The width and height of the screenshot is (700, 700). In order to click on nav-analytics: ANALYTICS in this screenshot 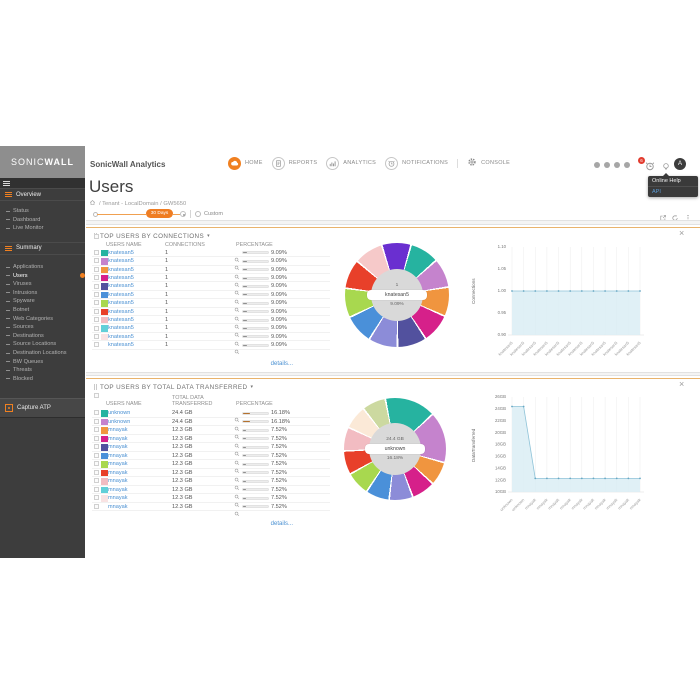, I will do `click(351, 163)`.